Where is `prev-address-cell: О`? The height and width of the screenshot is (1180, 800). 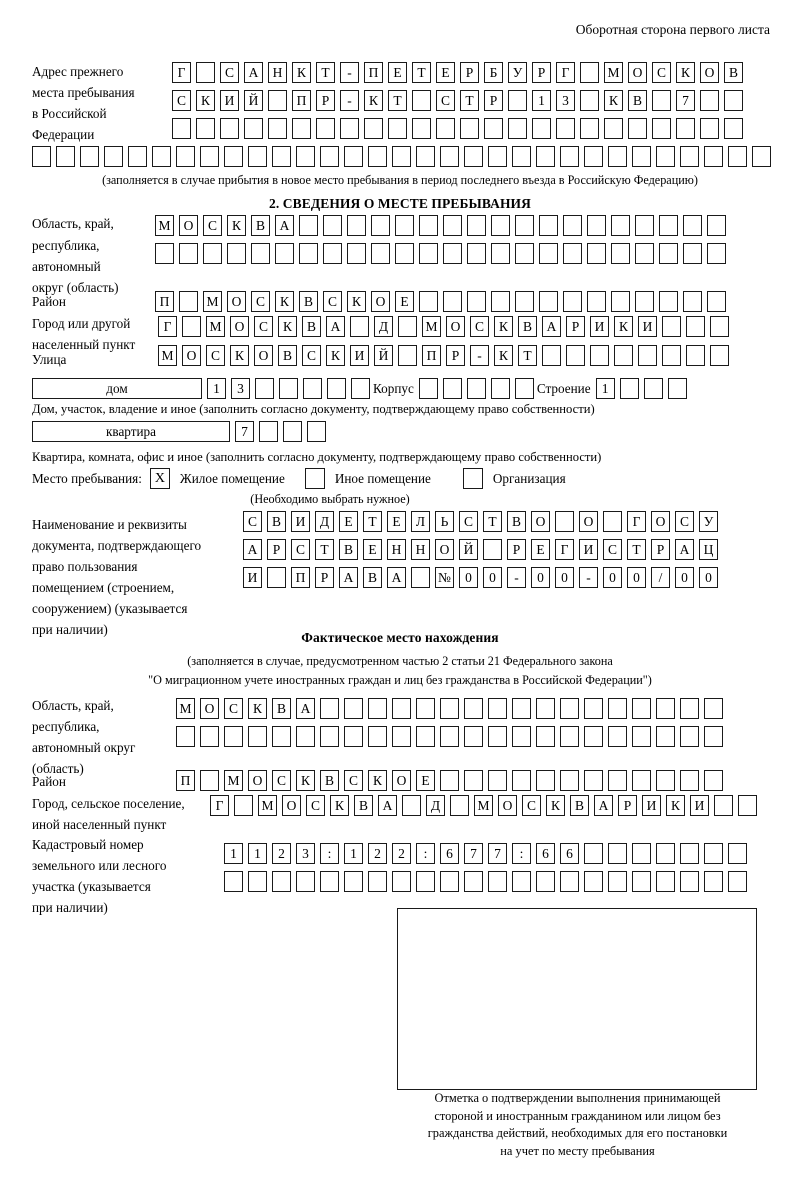
prev-address-cell: О is located at coordinates (709, 72).